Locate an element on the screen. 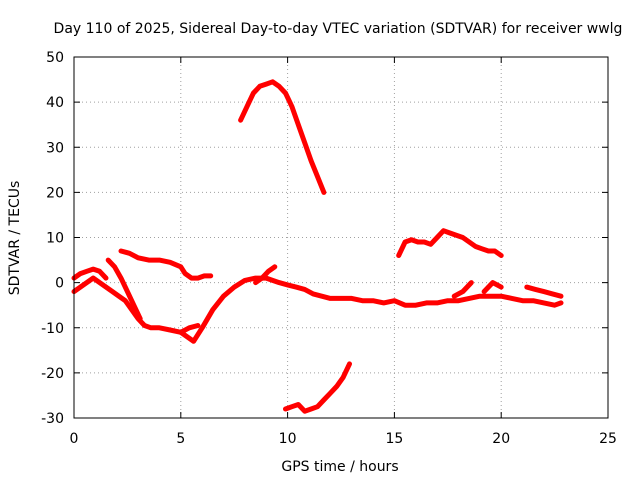 This screenshot has height=480, width=640. y-tick-label: 20 is located at coordinates (55, 193).